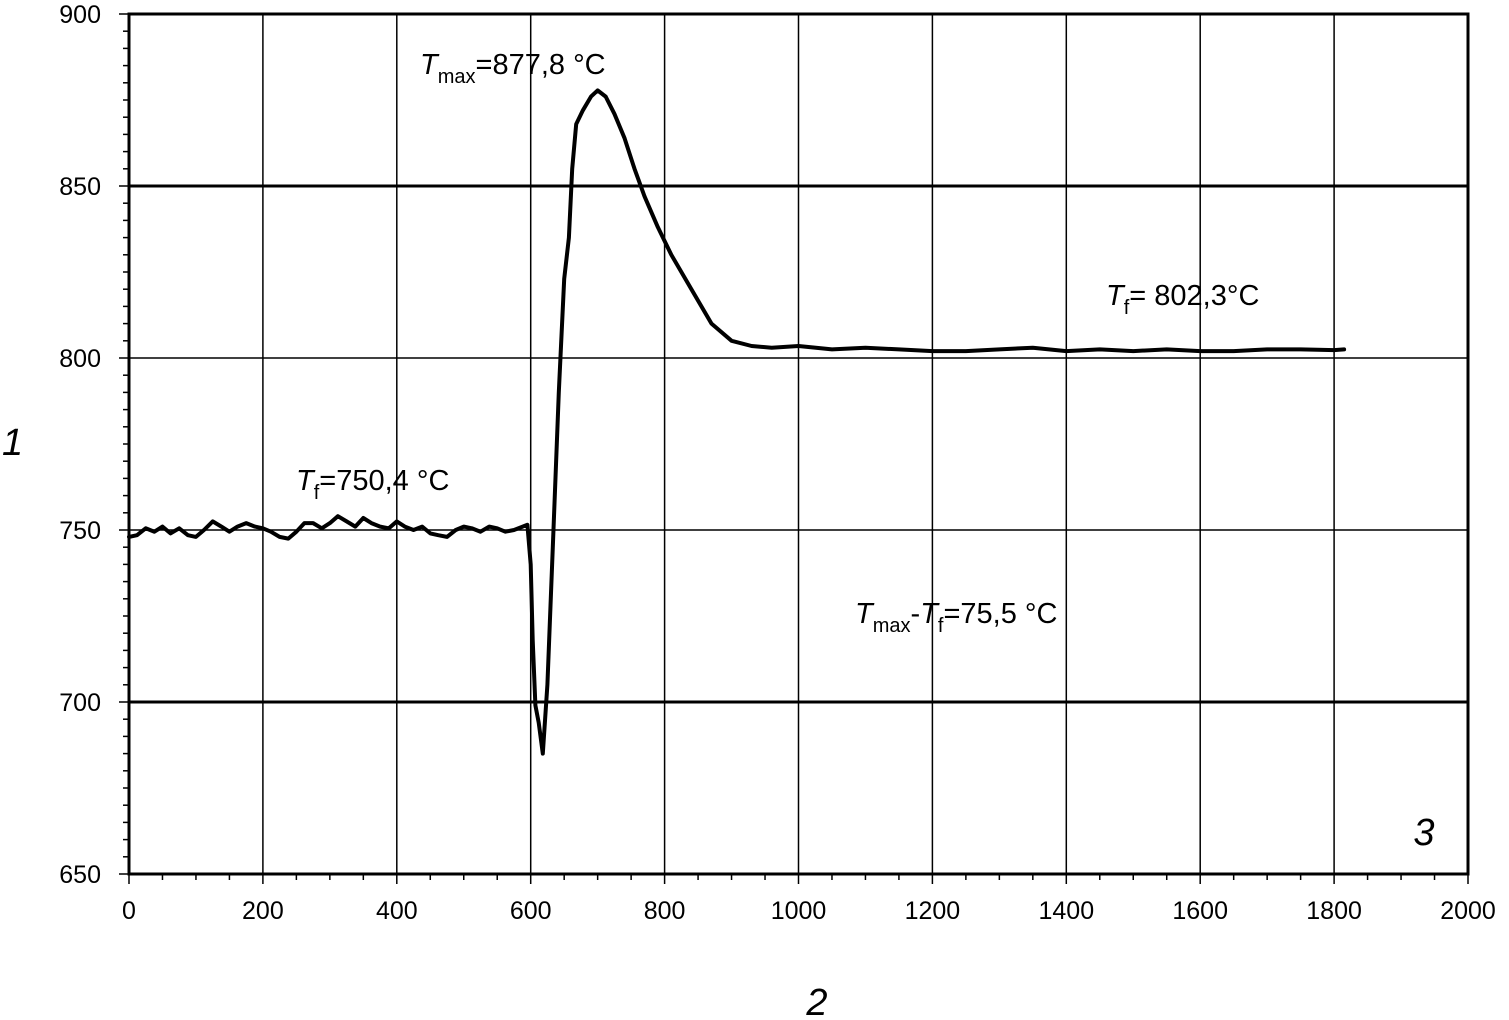 This screenshot has width=1509, height=1020. What do you see at coordinates (1000, 614) in the screenshot?
I see `annotation-delta-value: =75,5 °C` at bounding box center [1000, 614].